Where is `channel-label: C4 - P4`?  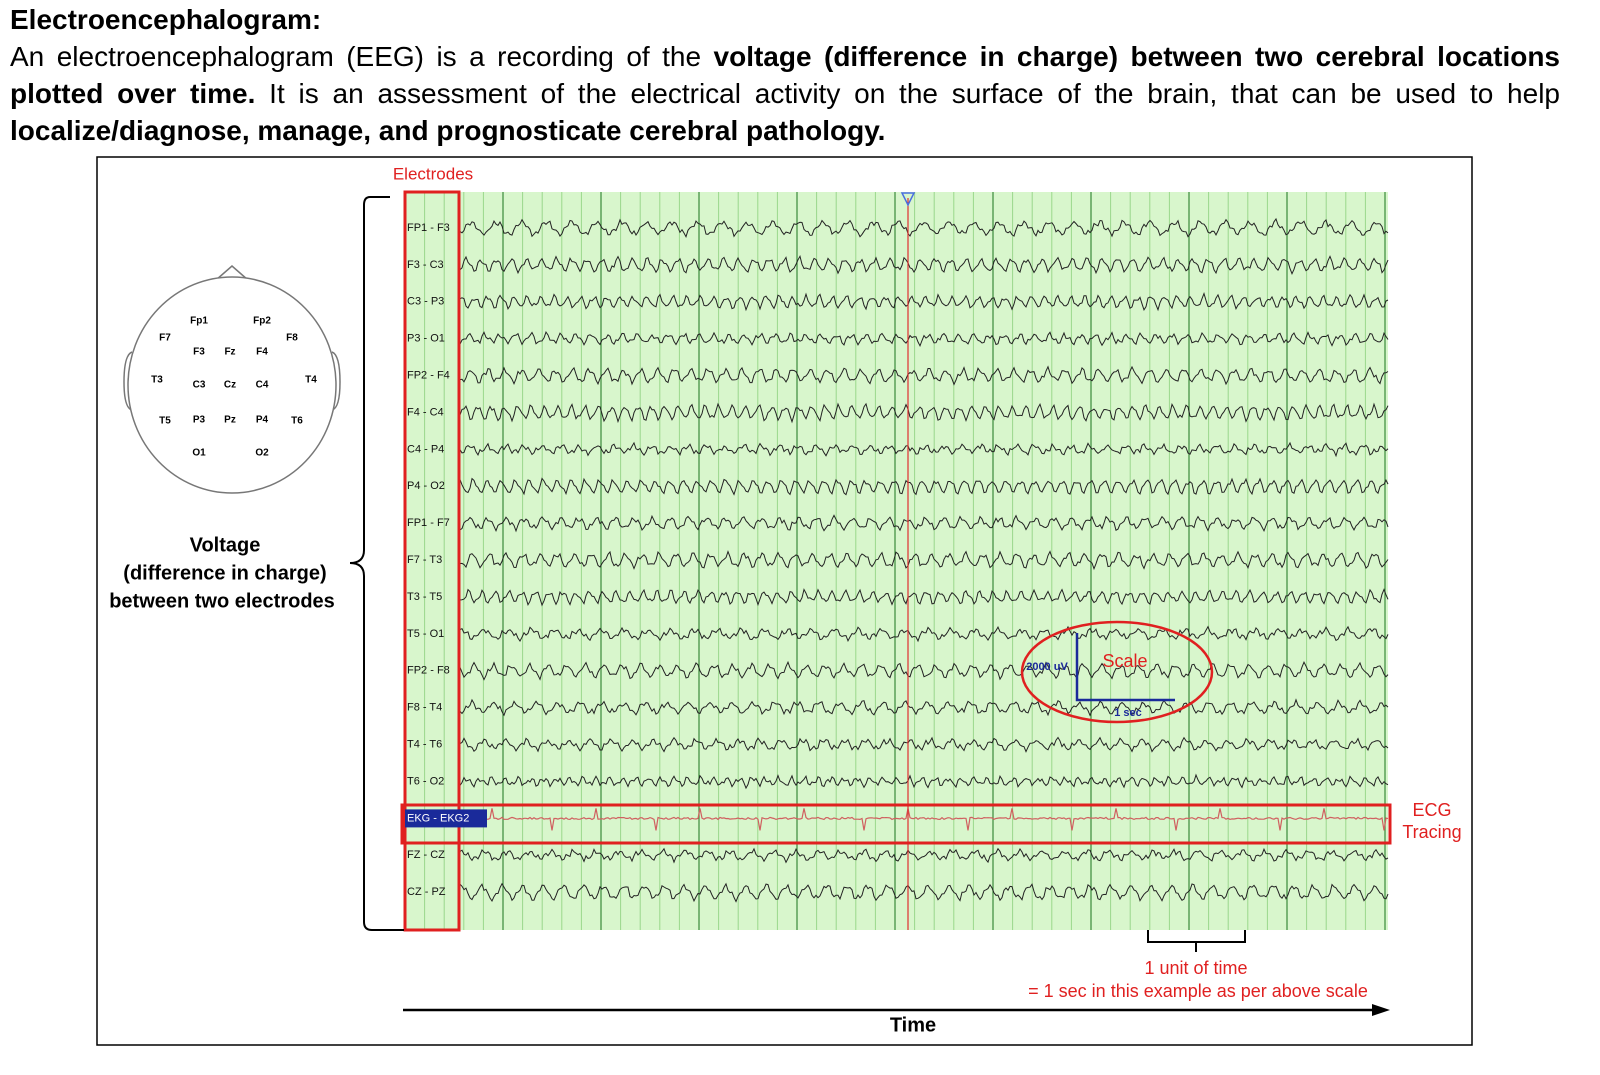
channel-label: C4 - P4 is located at coordinates (425, 449).